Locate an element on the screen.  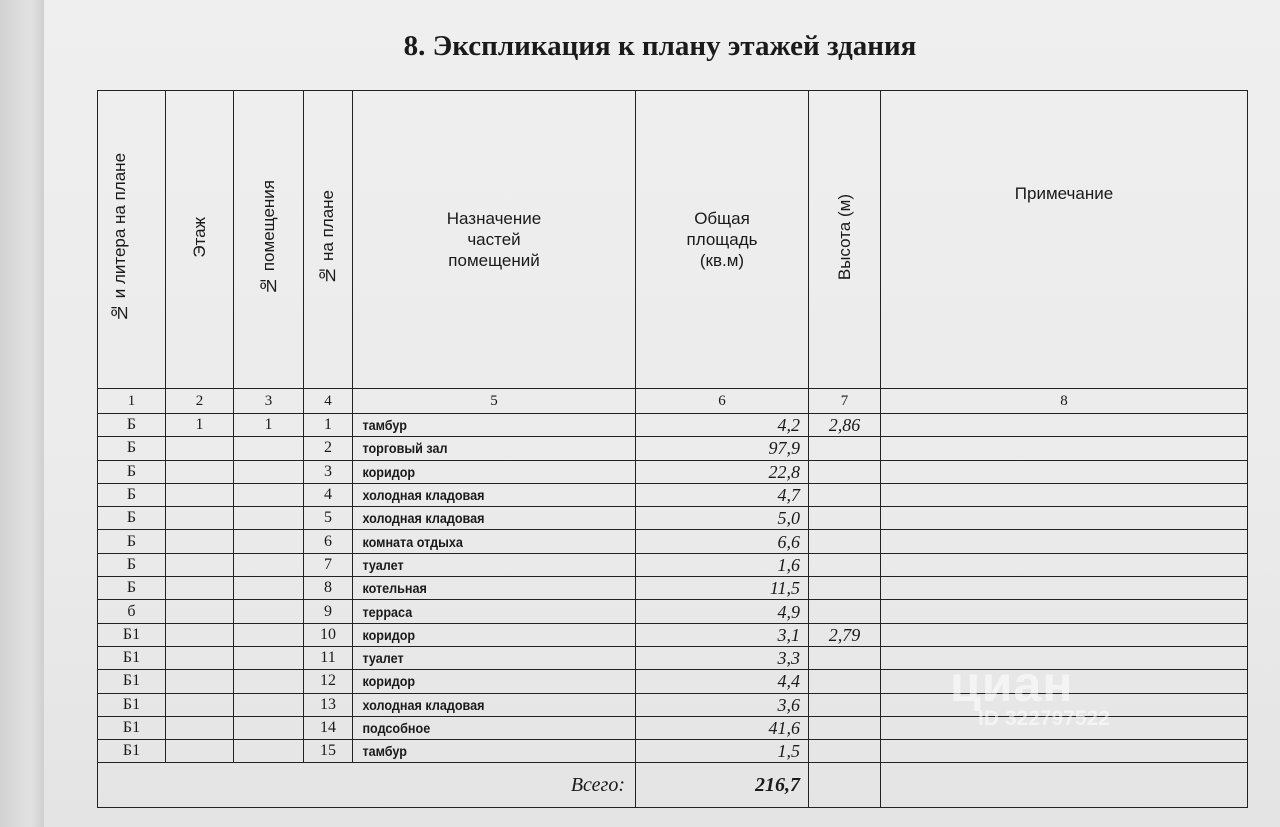
column-number: 8 is located at coordinates (1064, 401).